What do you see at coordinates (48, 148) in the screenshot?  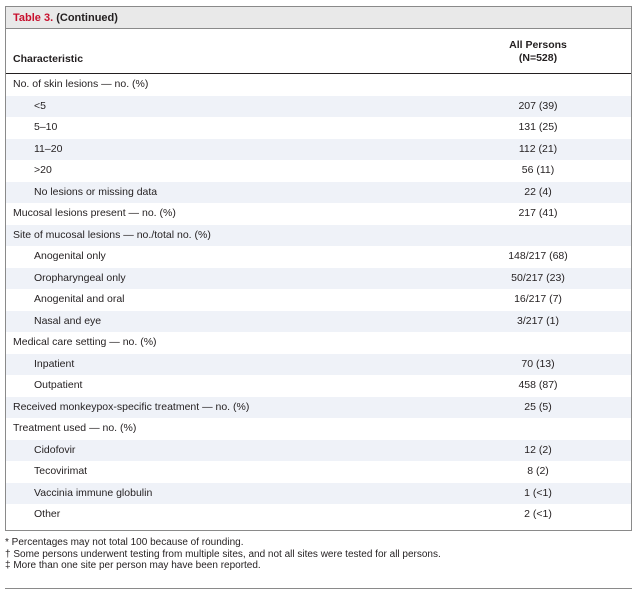 I see `row-characteristic: 11–20` at bounding box center [48, 148].